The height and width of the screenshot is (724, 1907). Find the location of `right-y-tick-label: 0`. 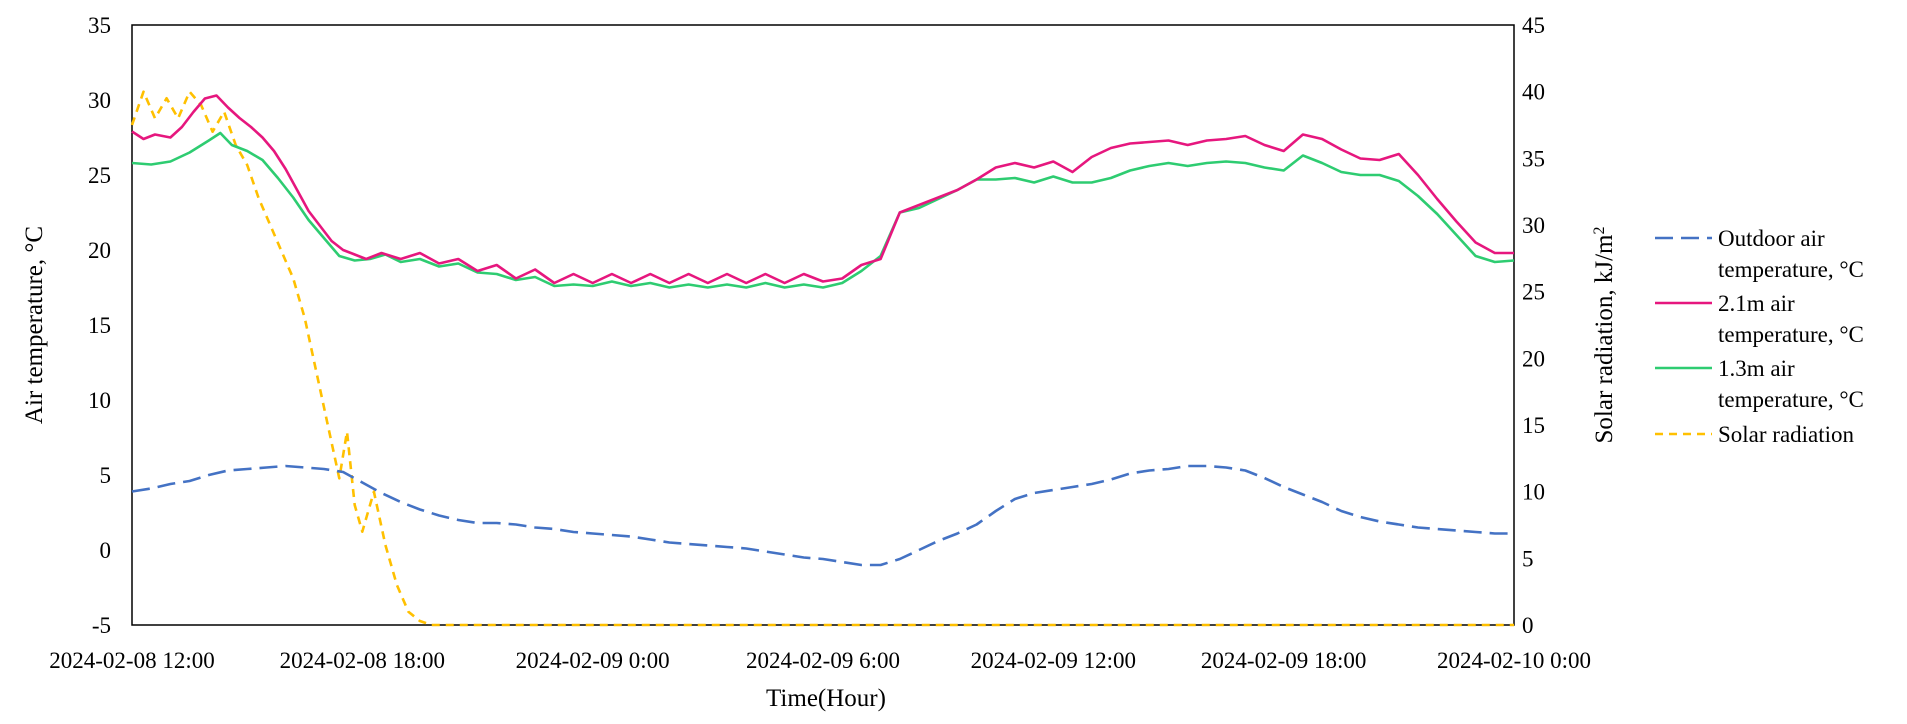

right-y-tick-label: 0 is located at coordinates (1528, 625).